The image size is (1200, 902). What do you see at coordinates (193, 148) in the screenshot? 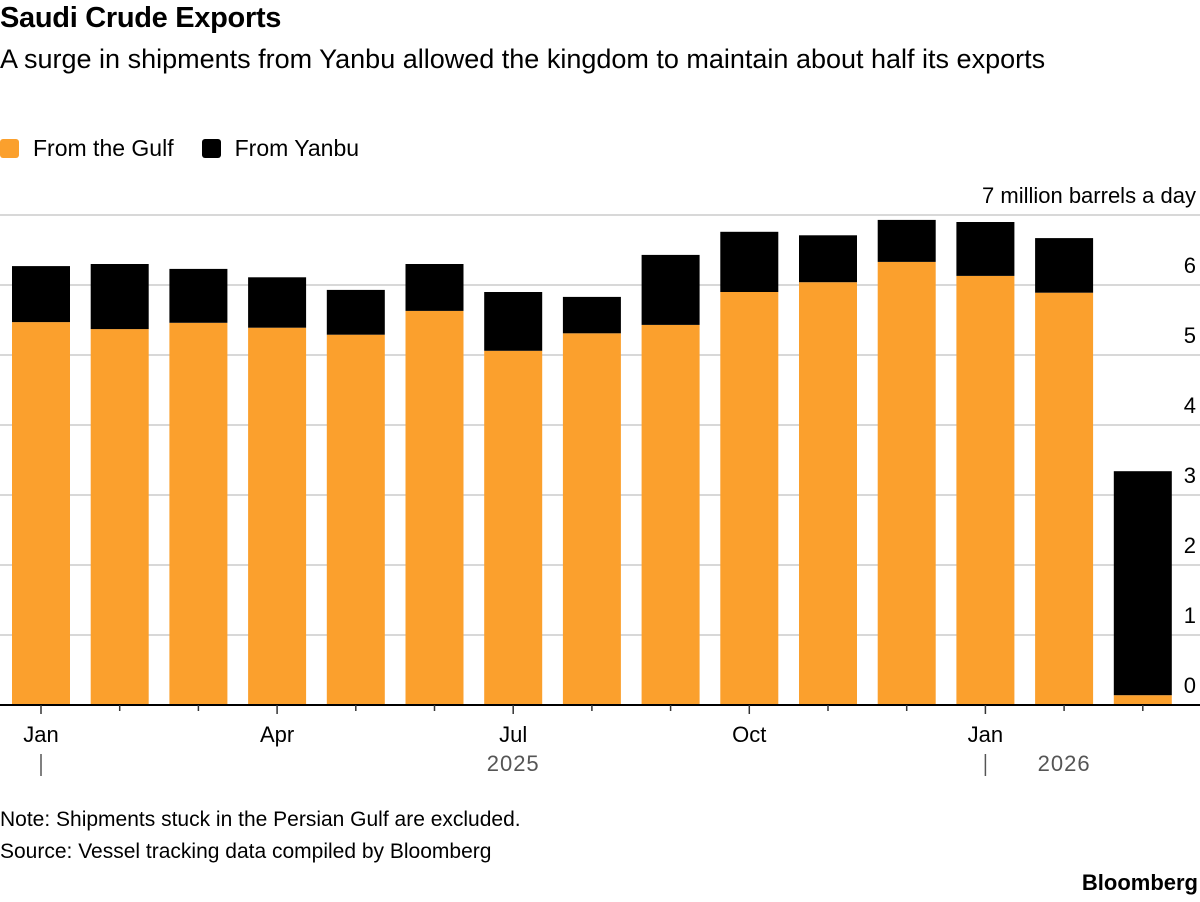
I see `legend: From the Gulf From Yanbu` at bounding box center [193, 148].